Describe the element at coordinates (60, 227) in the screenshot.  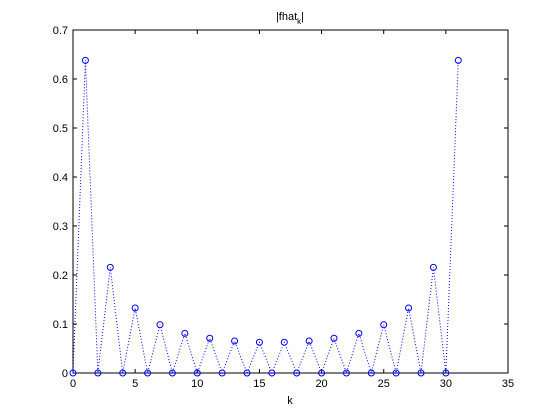
I see `y-tick-label: 0.3` at that location.